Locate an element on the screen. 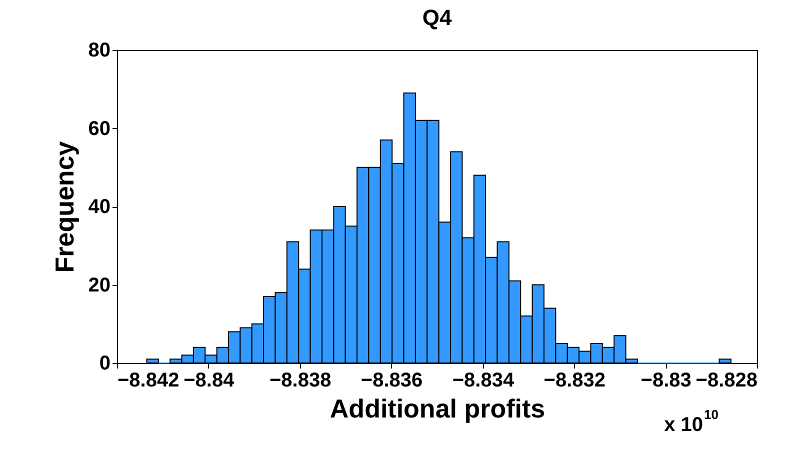  chart-title: Q4 is located at coordinates (437, 17).